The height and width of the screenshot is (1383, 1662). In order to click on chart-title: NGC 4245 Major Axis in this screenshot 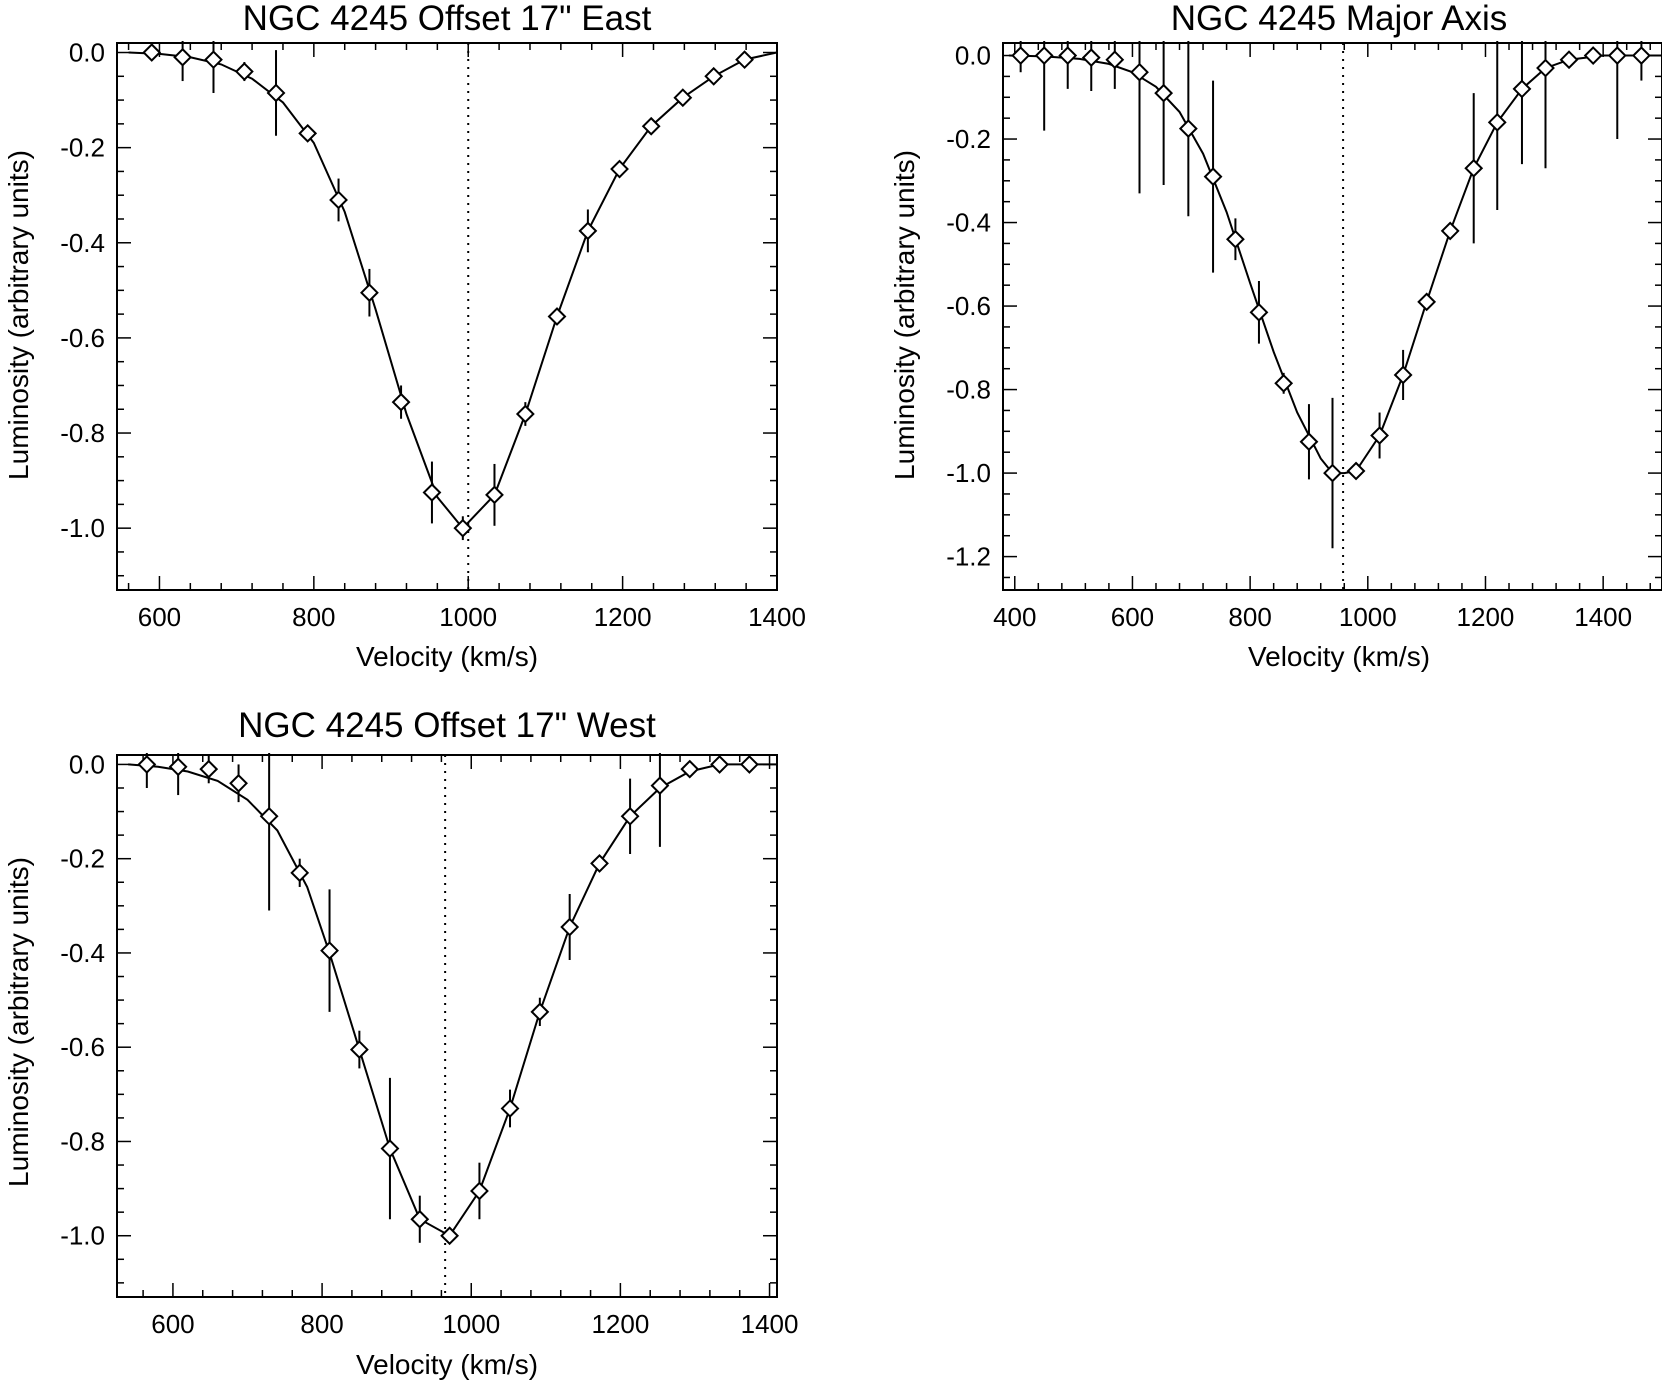, I will do `click(1339, 19)`.